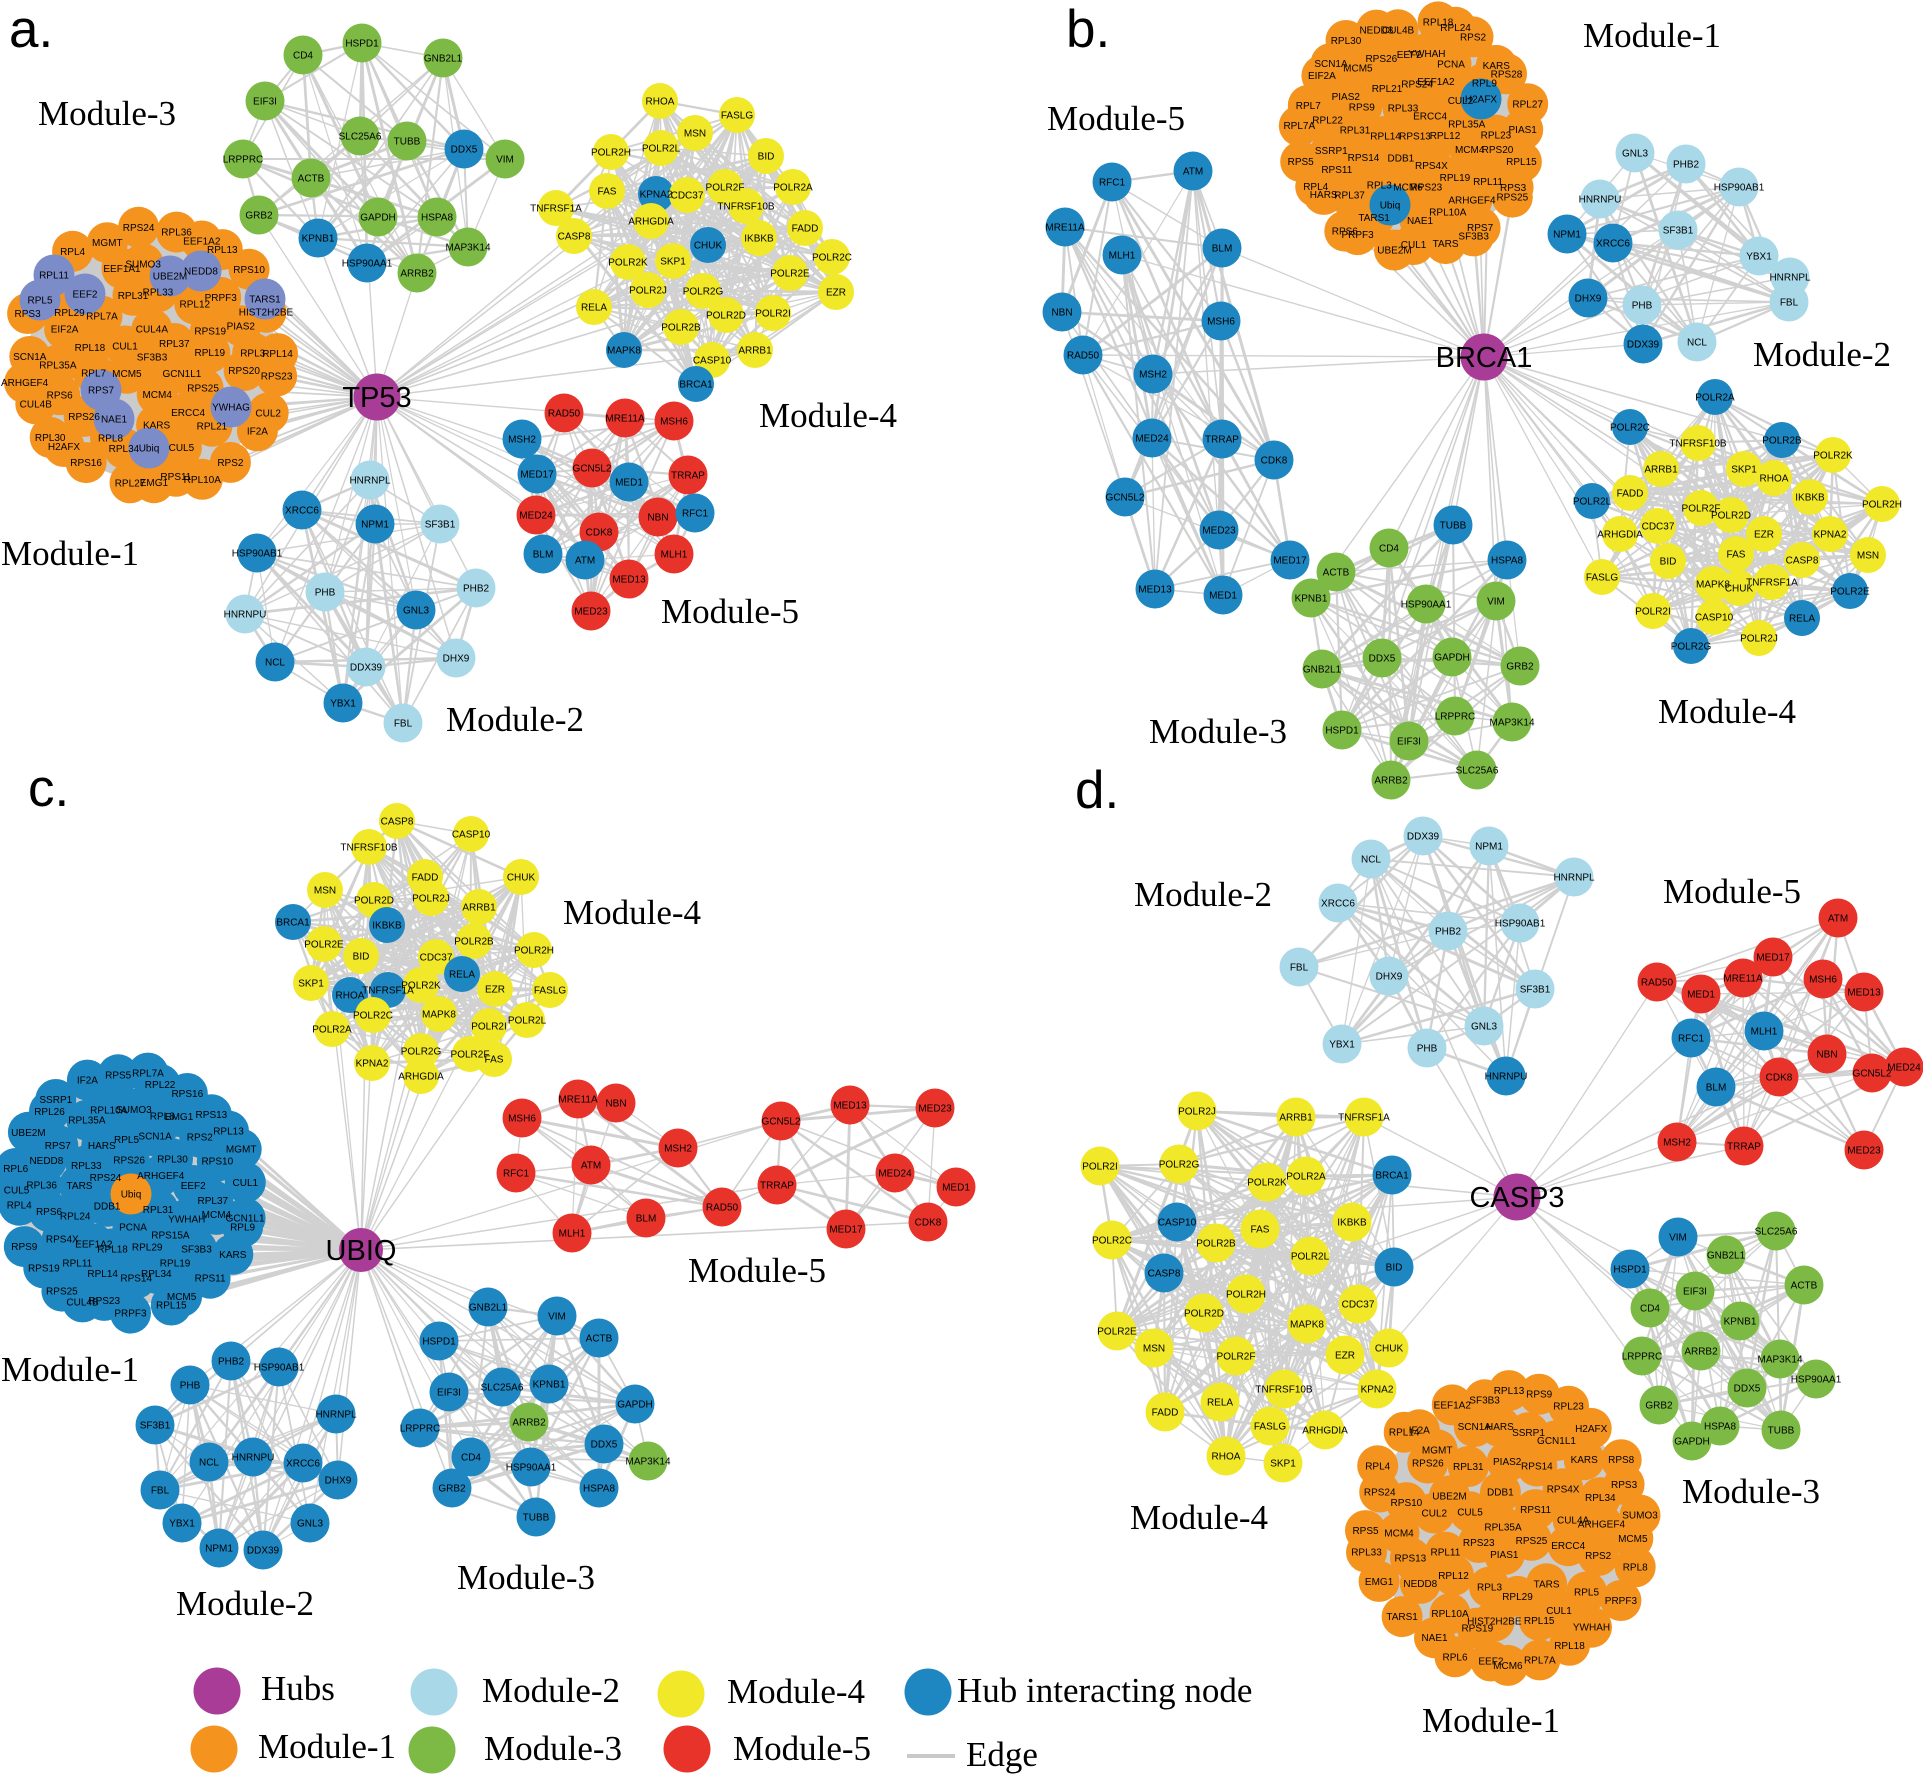  I want to click on svg-text: POLR2F, so click(1236, 1357).